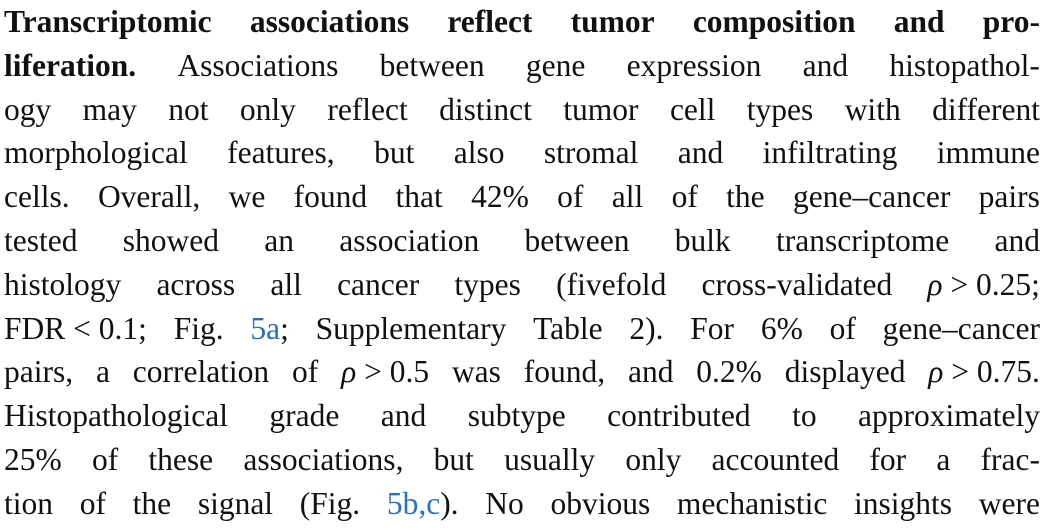  I want to click on figure-link: 5b,c, so click(413, 503).